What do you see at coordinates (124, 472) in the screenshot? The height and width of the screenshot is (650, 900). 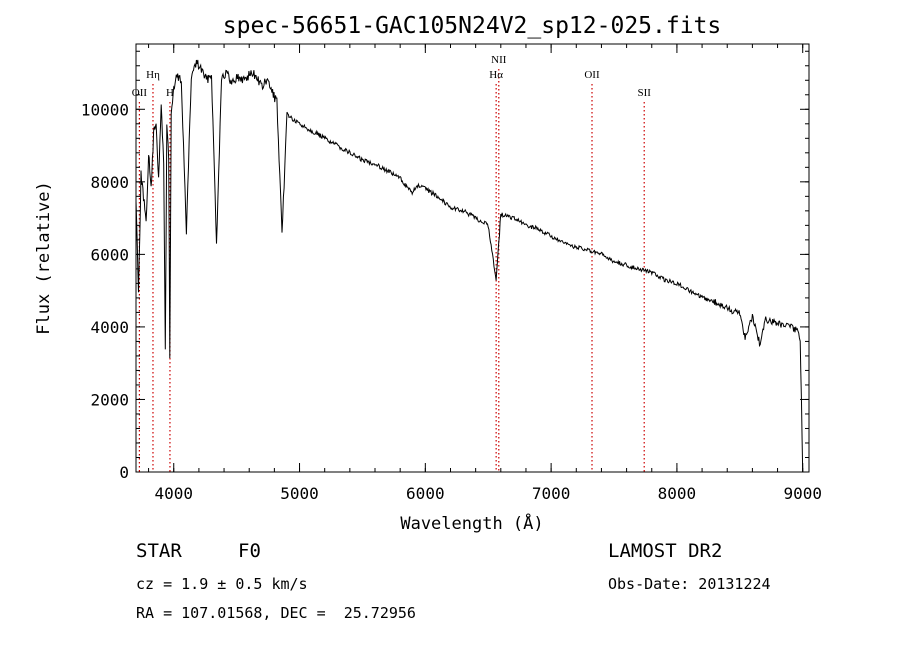 I see `y-tick-label: 0` at bounding box center [124, 472].